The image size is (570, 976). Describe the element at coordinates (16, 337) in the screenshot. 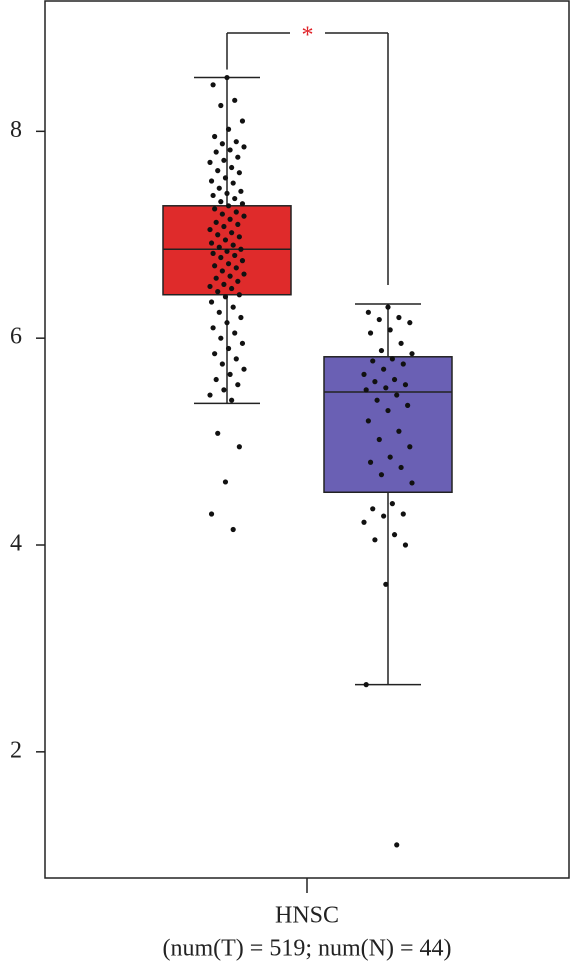

I see `y-tick-label: 6` at that location.